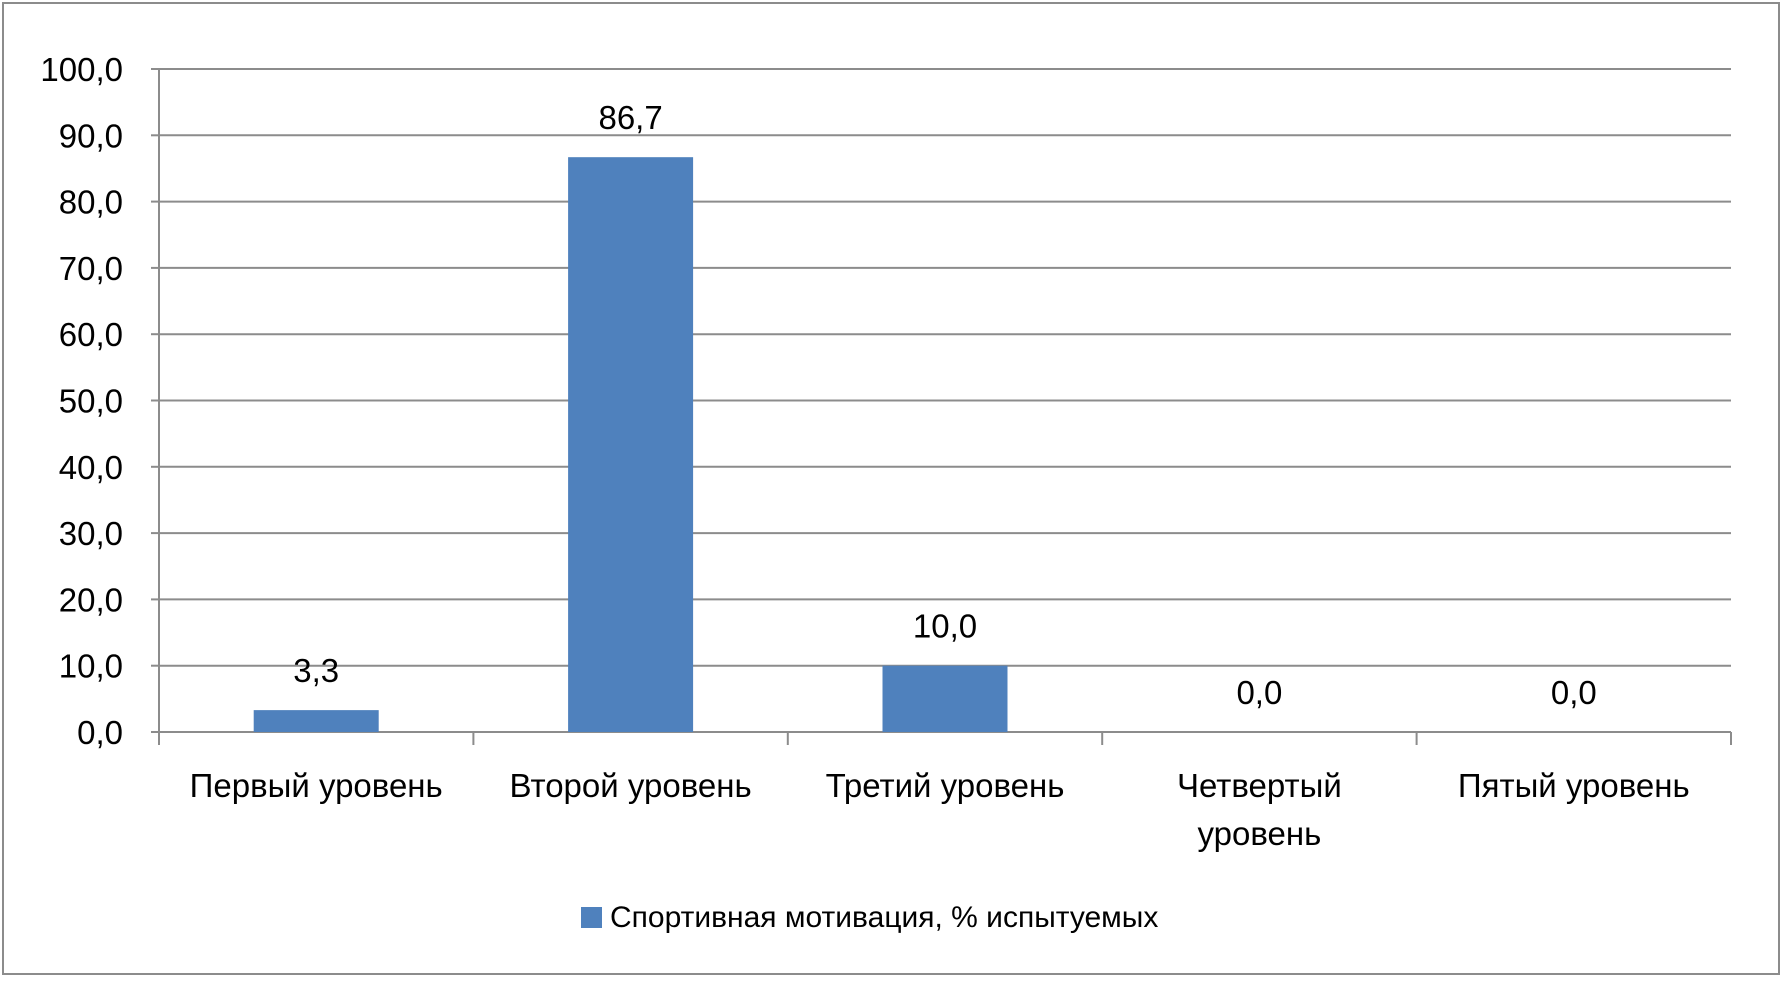 This screenshot has height=981, width=1786. Describe the element at coordinates (945, 626) in the screenshot. I see `data-label: 10,0` at that location.